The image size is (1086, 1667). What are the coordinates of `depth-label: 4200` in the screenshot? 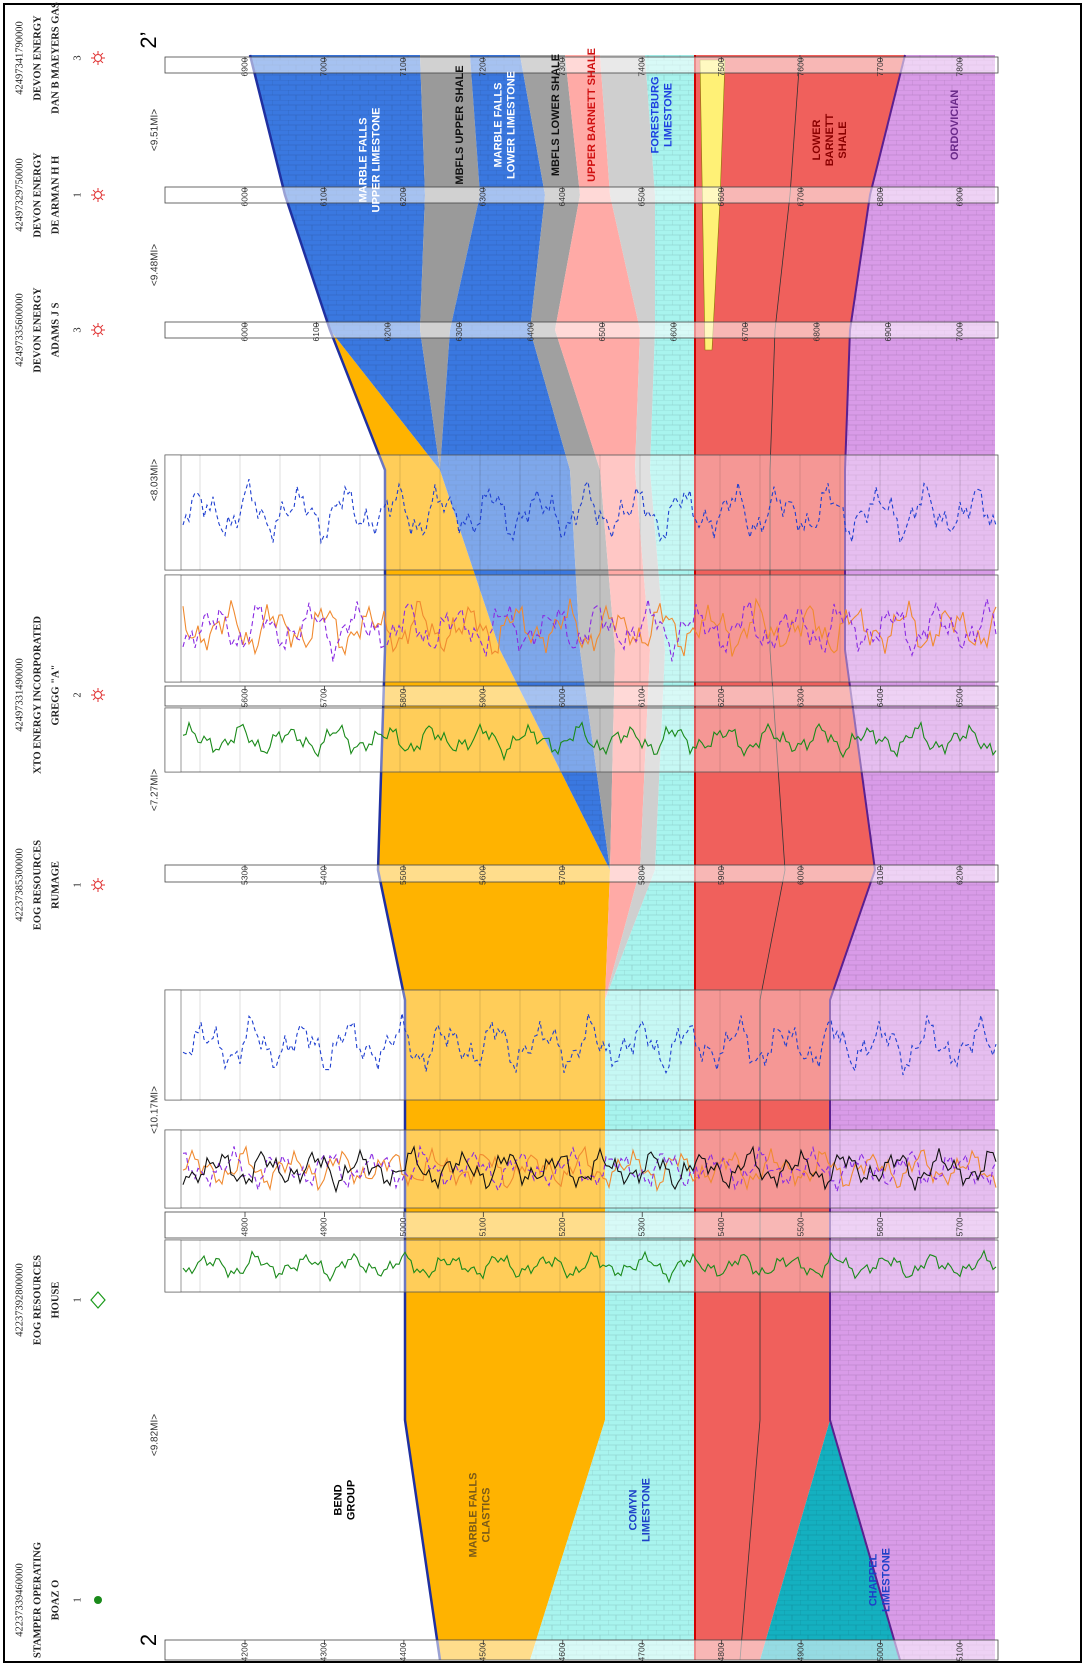 It's located at (244, 1651).